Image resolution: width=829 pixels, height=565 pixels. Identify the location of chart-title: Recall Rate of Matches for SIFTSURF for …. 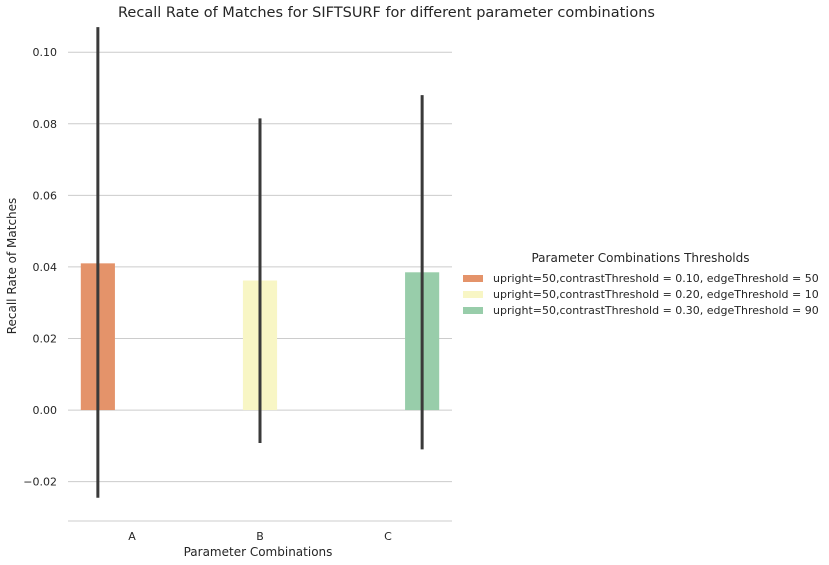
(386, 13).